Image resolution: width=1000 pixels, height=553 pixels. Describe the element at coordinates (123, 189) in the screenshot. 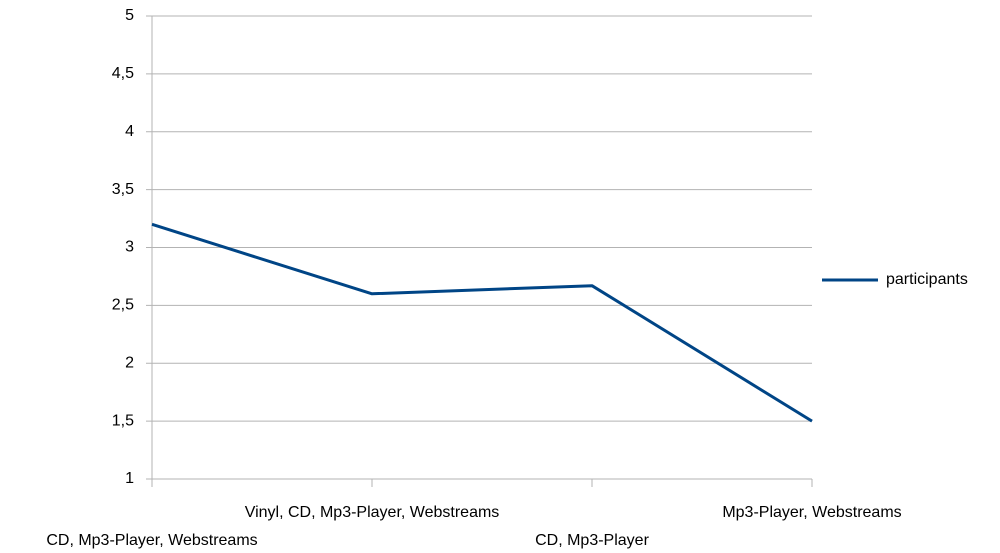

I see `y-tick-label: 3,5` at that location.